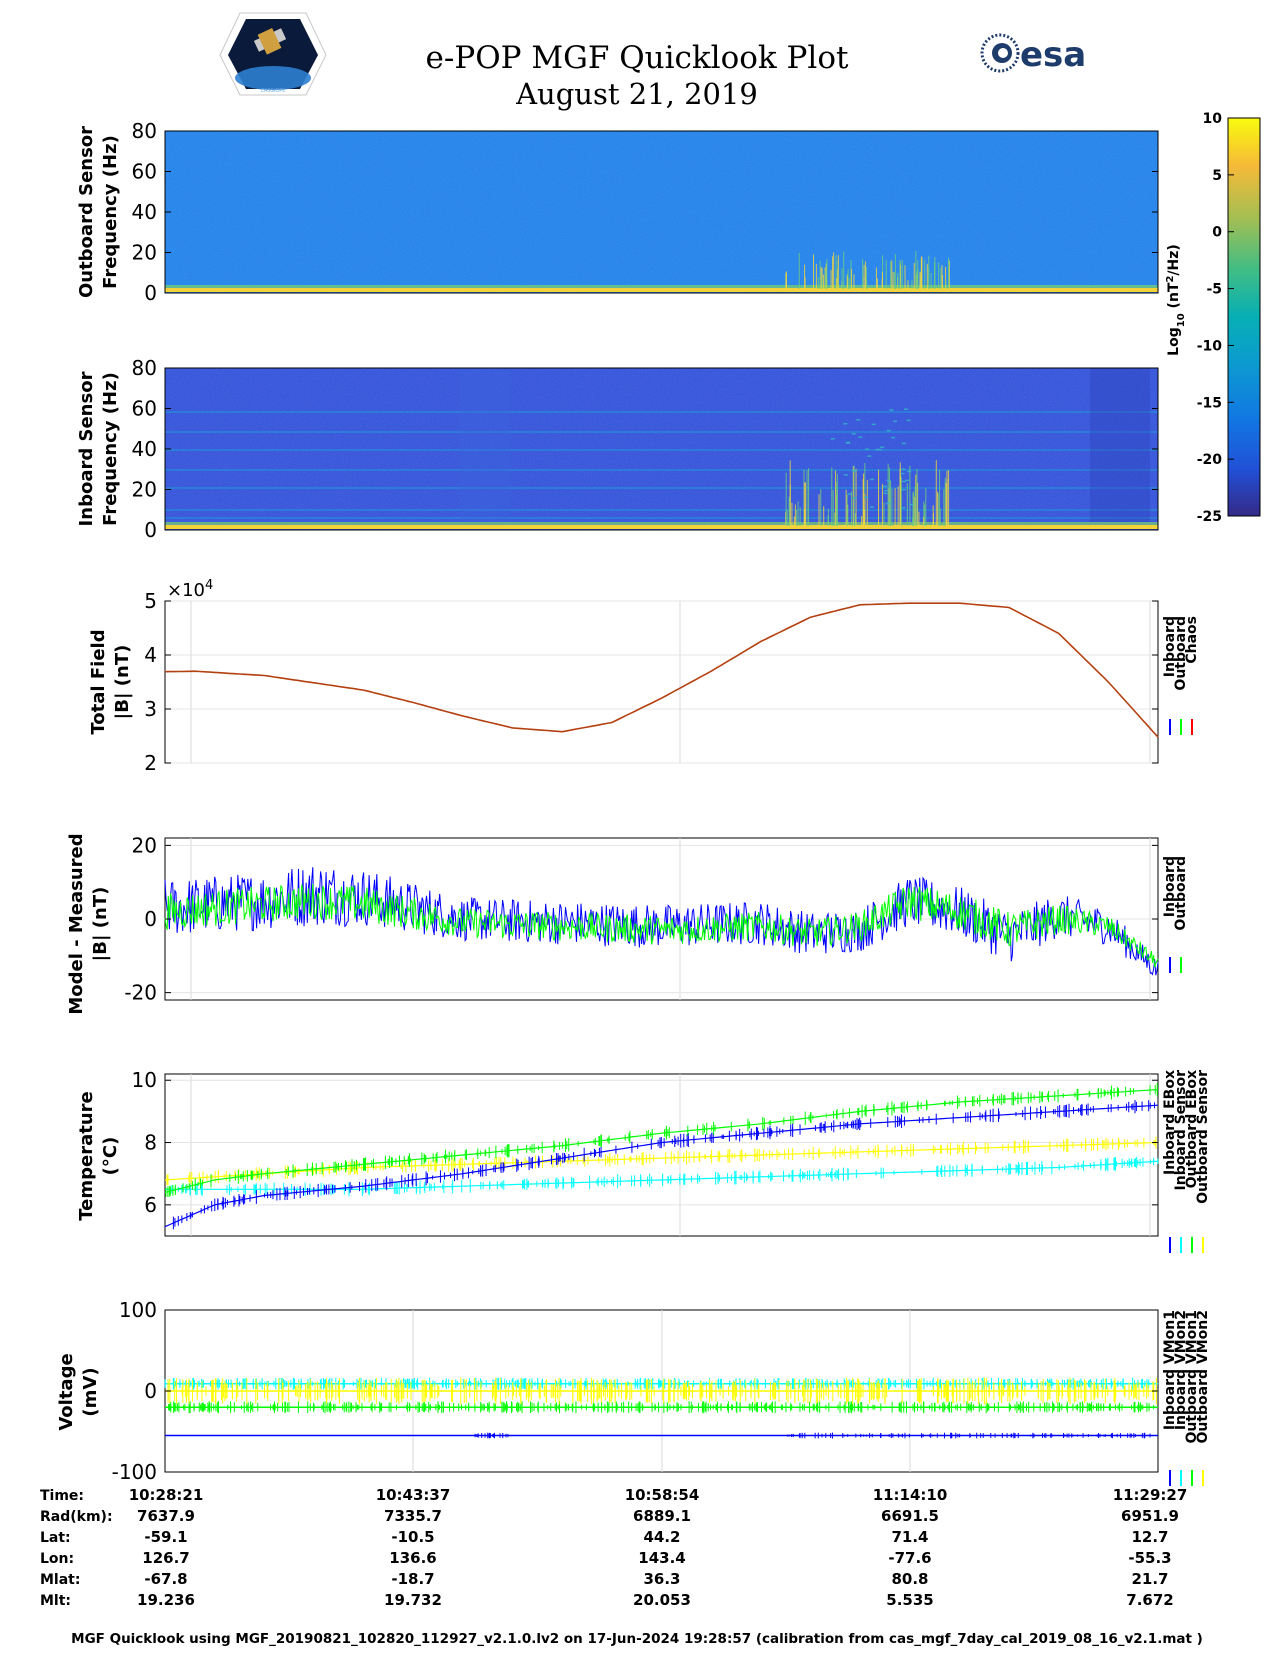 Image resolution: width=1275 pixels, height=1654 pixels. Describe the element at coordinates (150, 1205) in the screenshot. I see `ytick-label: 6` at that location.